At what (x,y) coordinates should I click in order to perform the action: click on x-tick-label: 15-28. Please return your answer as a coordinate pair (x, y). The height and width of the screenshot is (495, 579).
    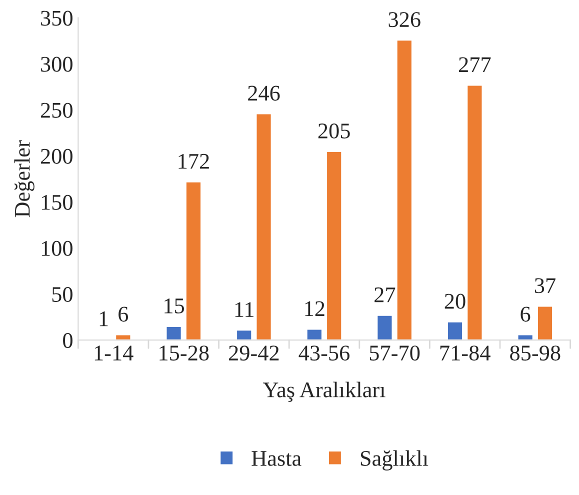
    Looking at the image, I should click on (184, 353).